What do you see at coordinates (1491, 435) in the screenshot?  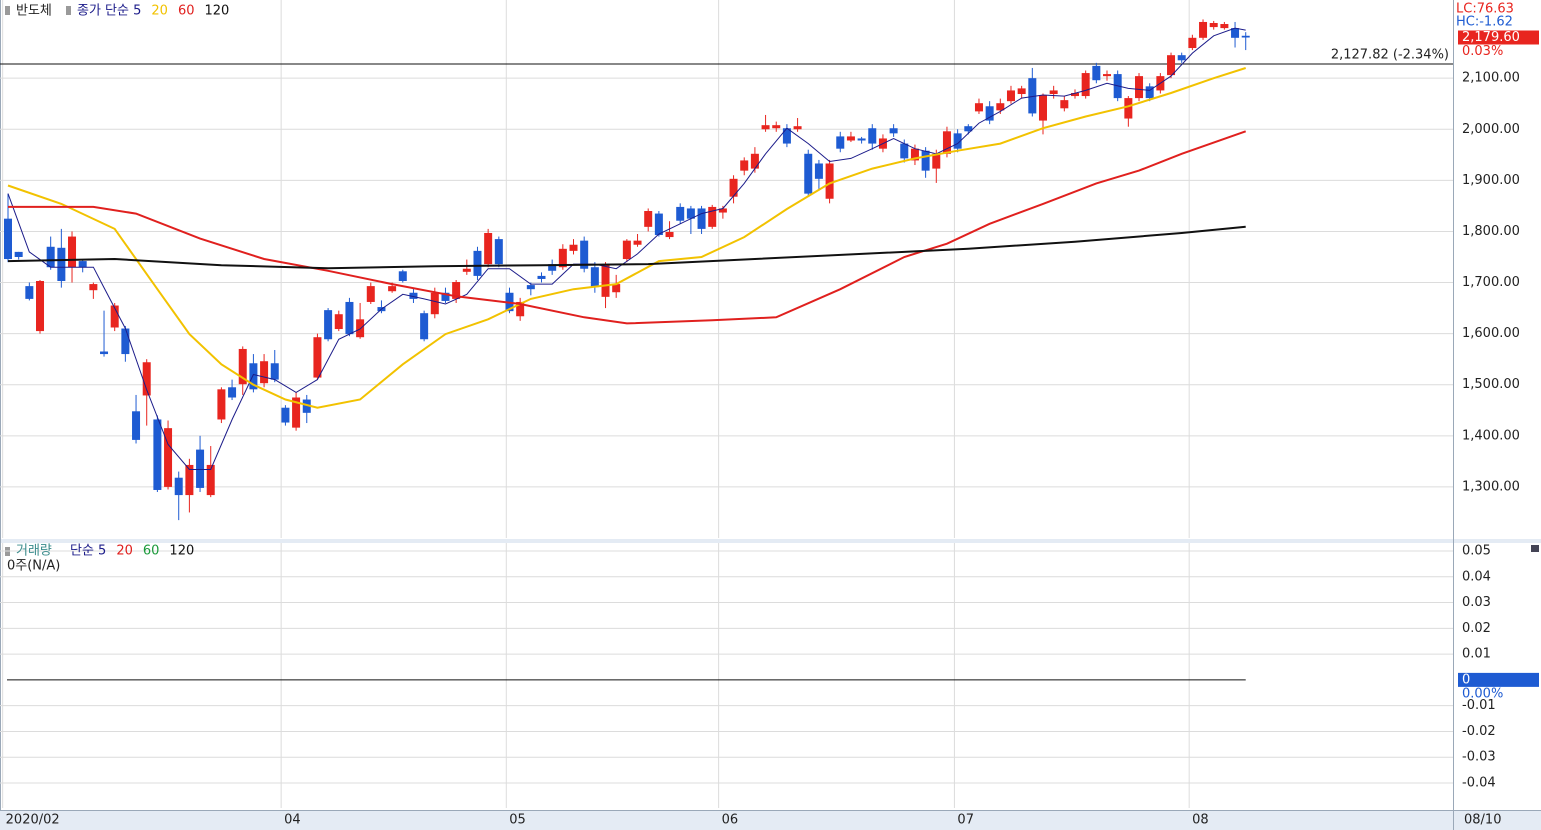 I see `y-tick-label: 1,400.00` at bounding box center [1491, 435].